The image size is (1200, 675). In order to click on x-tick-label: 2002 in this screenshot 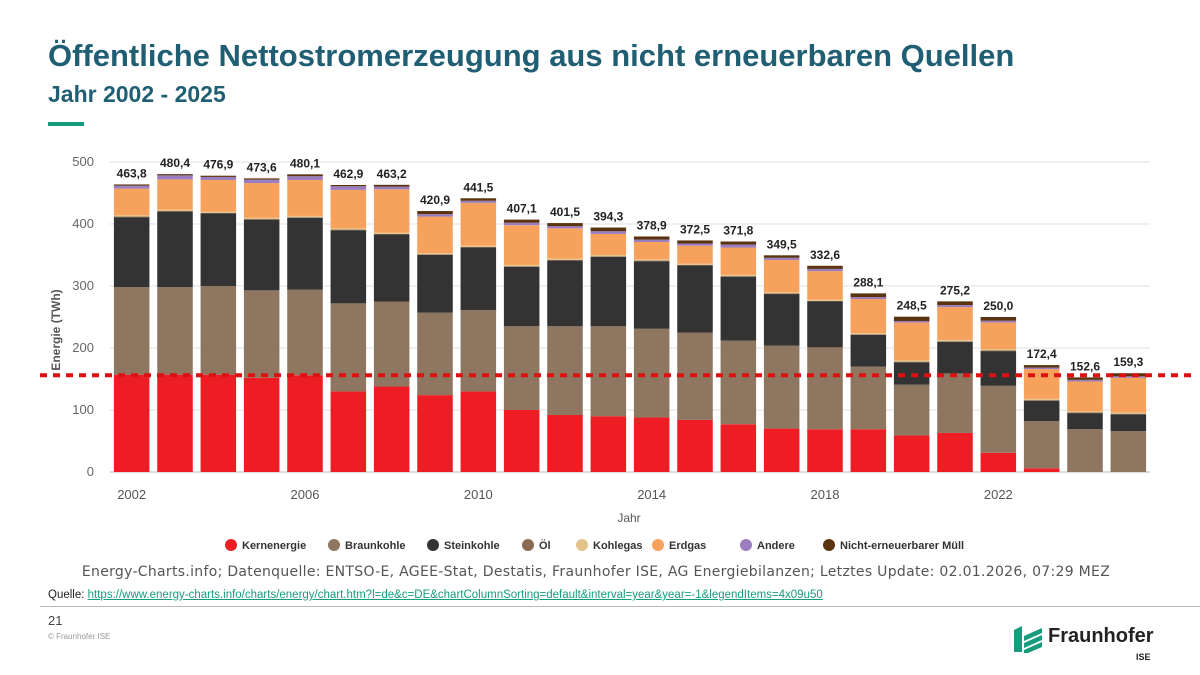, I will do `click(131, 494)`.